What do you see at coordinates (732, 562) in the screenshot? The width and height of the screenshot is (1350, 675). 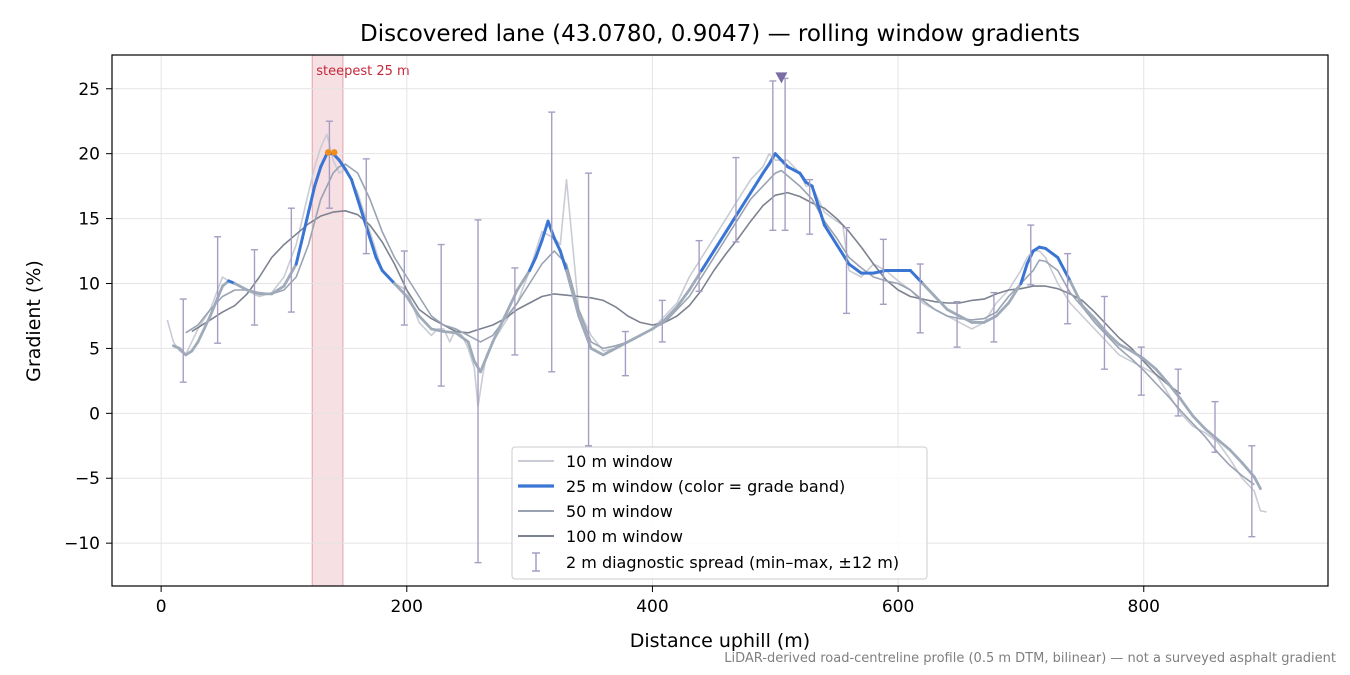 I see `legend-label-errorbar: 2 m diagnostic spread (min–max, ±12 m)` at bounding box center [732, 562].